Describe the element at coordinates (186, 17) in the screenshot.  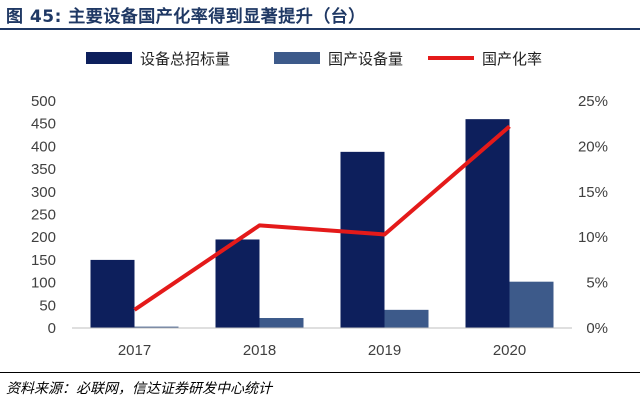
I see `chart-title: 图 45: 主要设备国产化率得到显著提升（台）` at that location.